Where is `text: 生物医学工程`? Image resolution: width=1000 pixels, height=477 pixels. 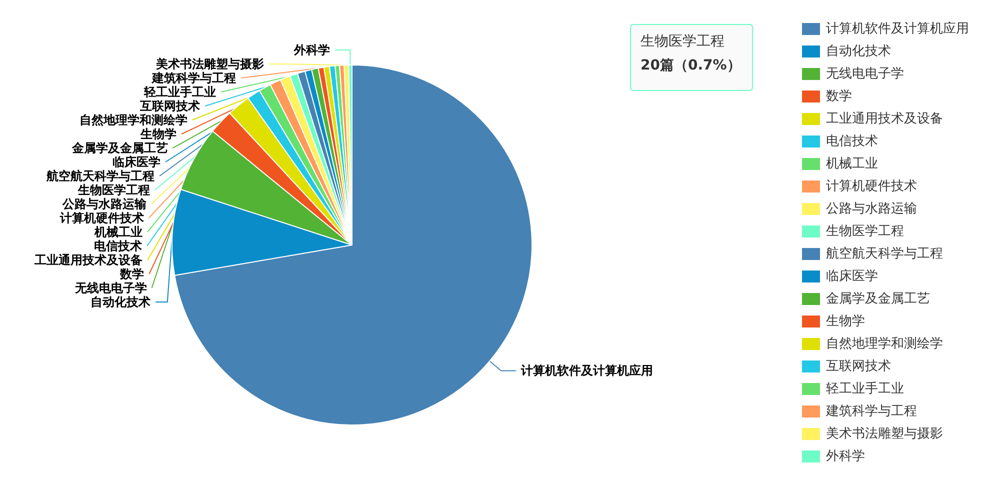 text: 生物医学工程 is located at coordinates (682, 42).